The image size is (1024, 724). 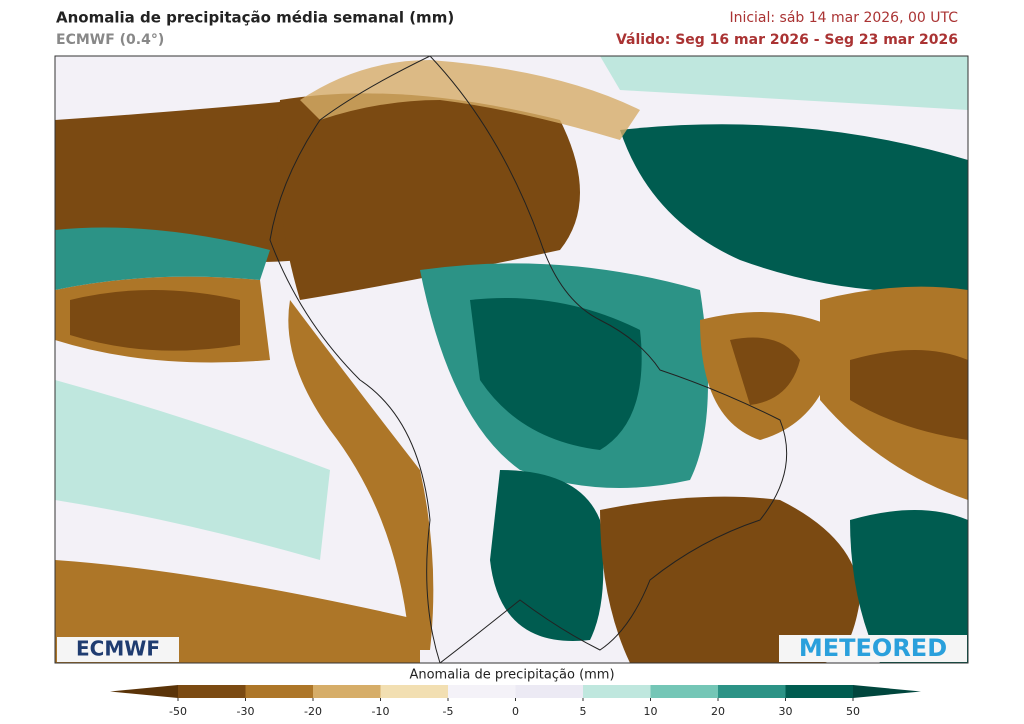 I want to click on colorbar-tick-label: 30, so click(x=786, y=711).